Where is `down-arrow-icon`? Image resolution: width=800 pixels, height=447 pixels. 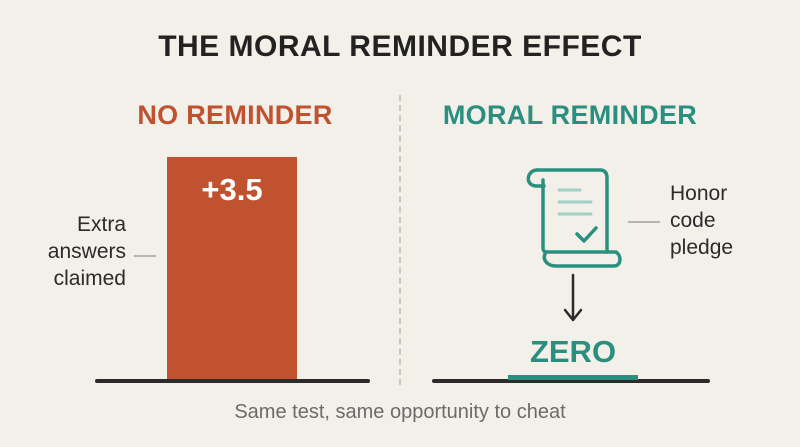 down-arrow-icon is located at coordinates (573, 297).